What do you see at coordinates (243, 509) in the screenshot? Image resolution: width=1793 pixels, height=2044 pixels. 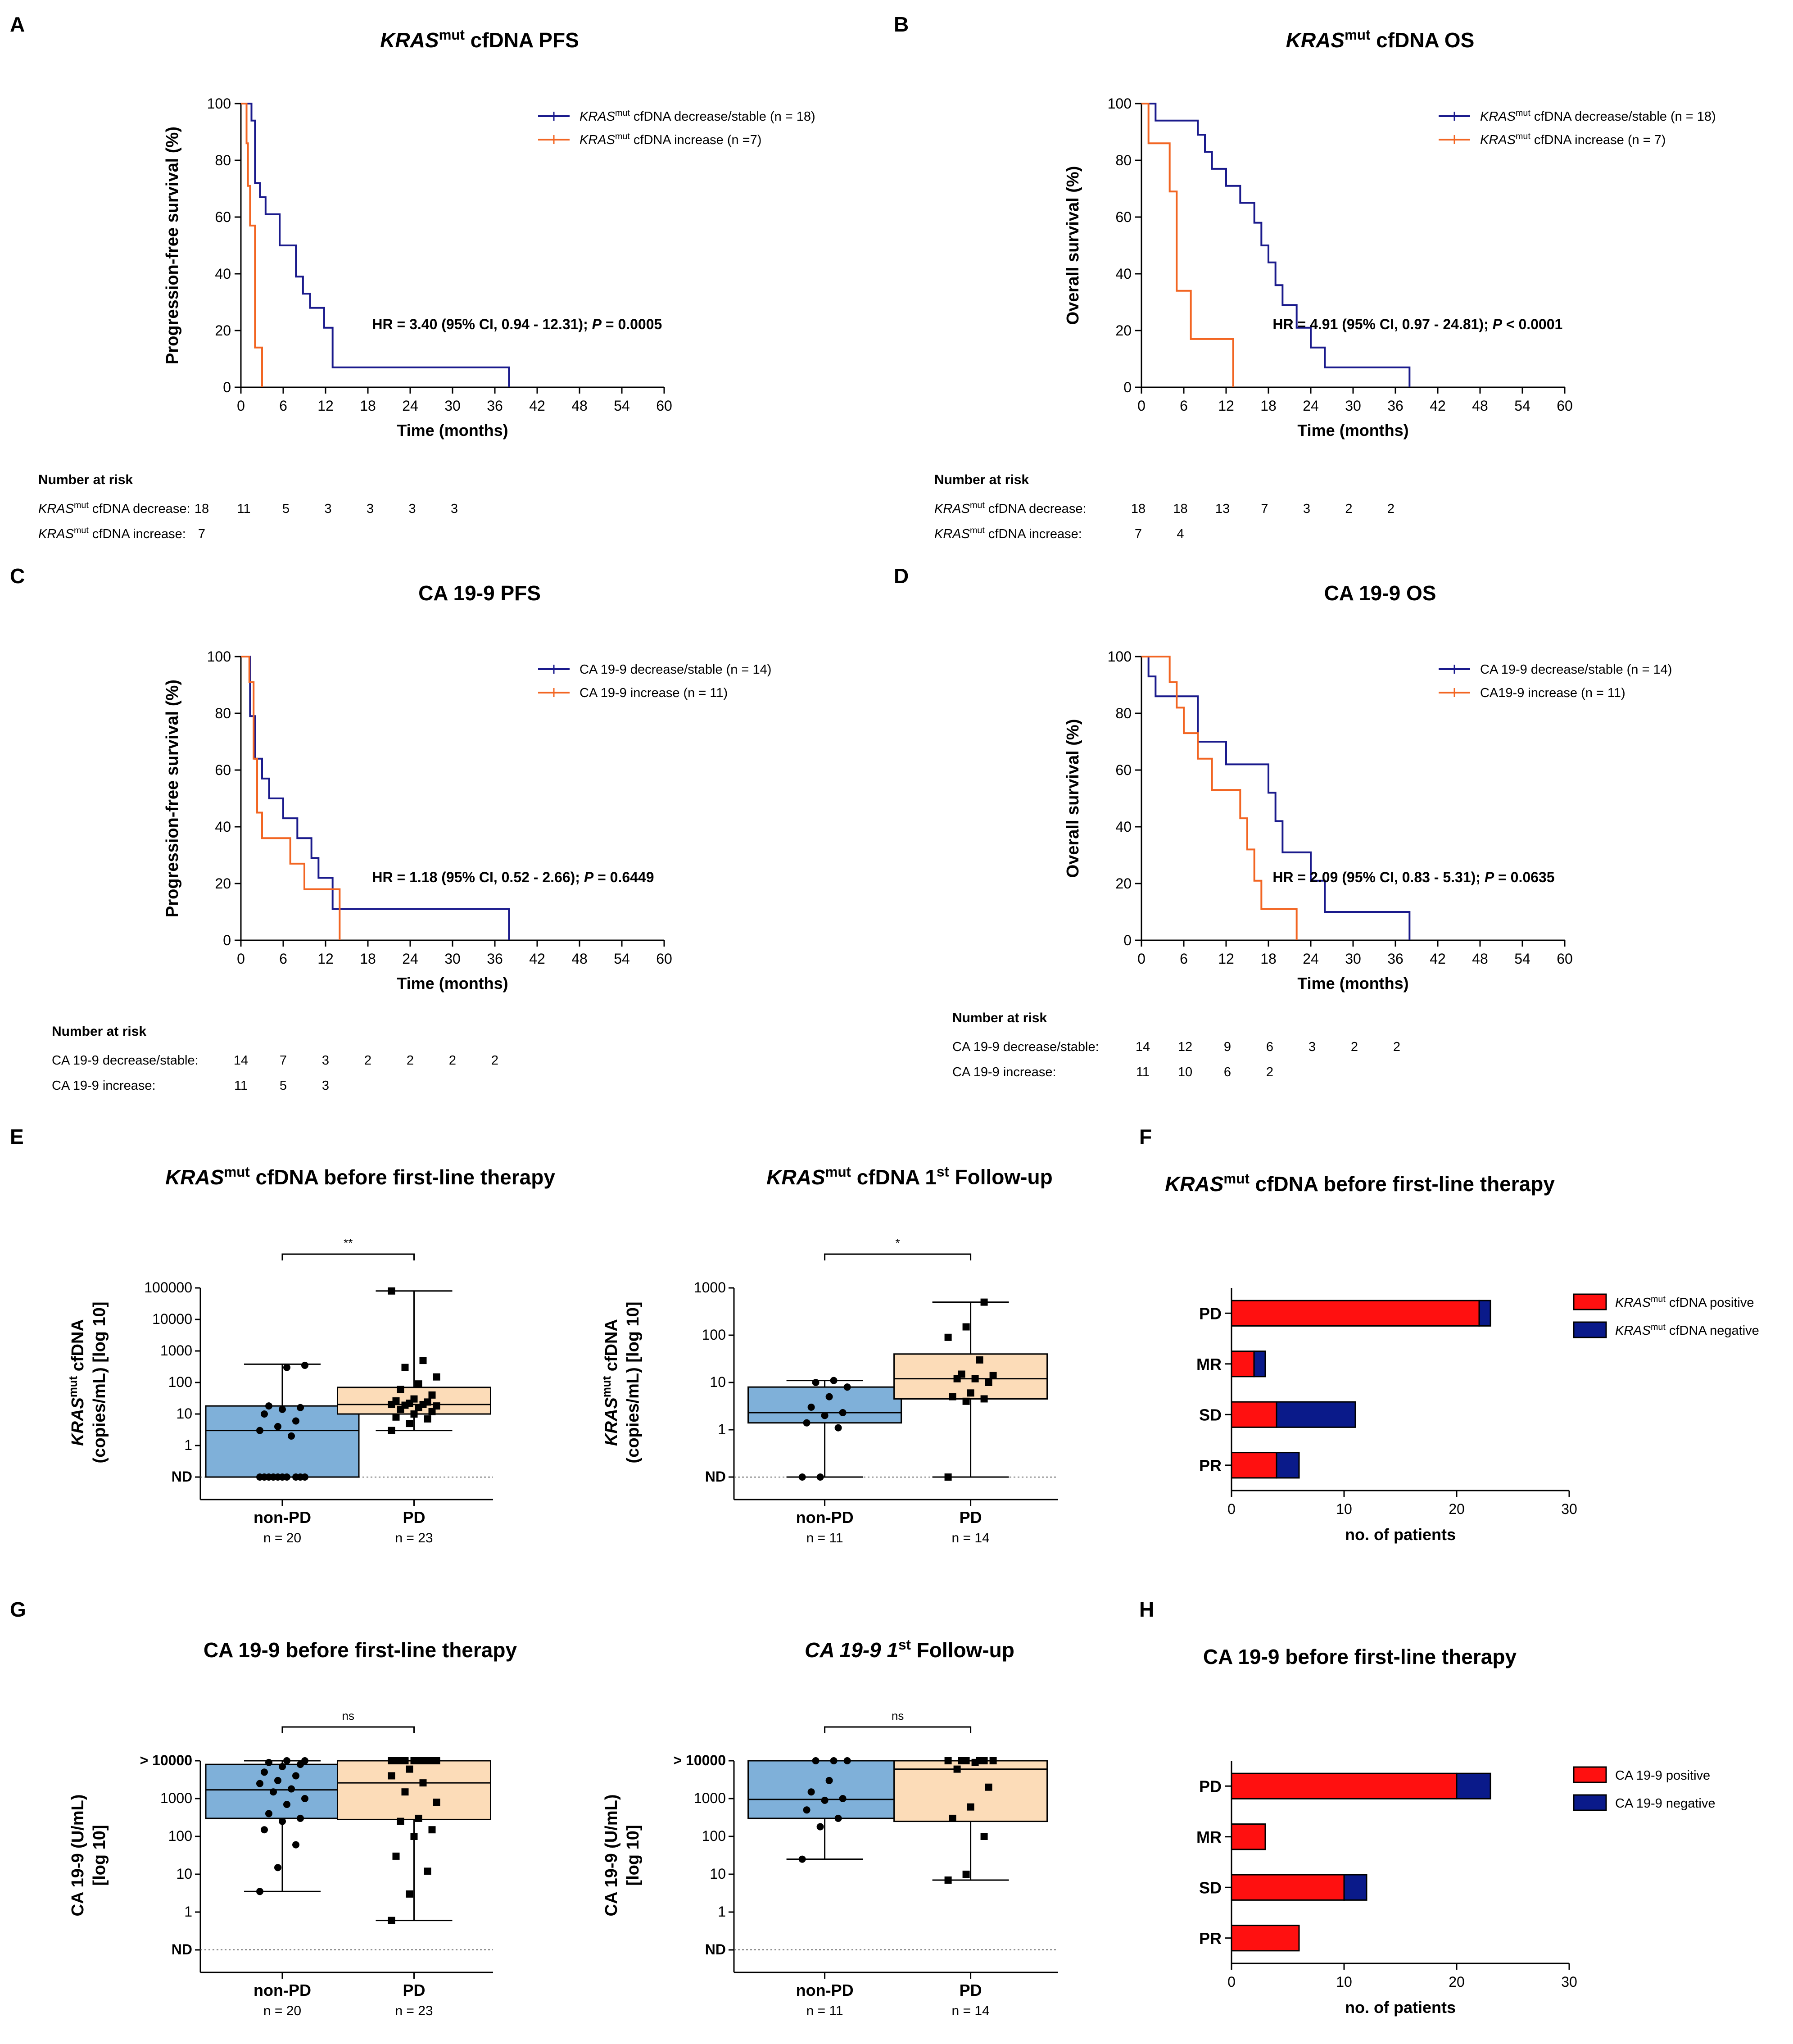 I see `risk-value: 11` at bounding box center [243, 509].